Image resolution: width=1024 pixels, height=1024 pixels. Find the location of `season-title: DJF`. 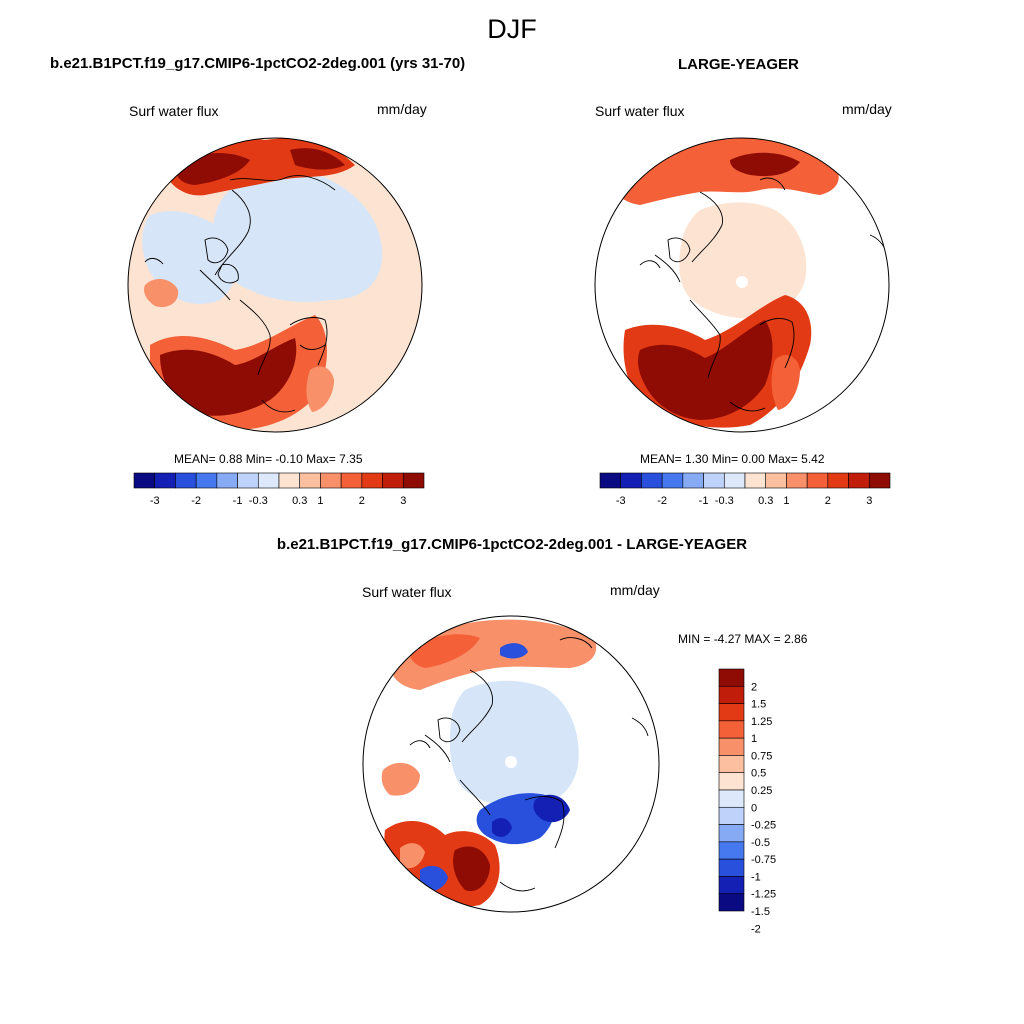

season-title: DJF is located at coordinates (512, 29).